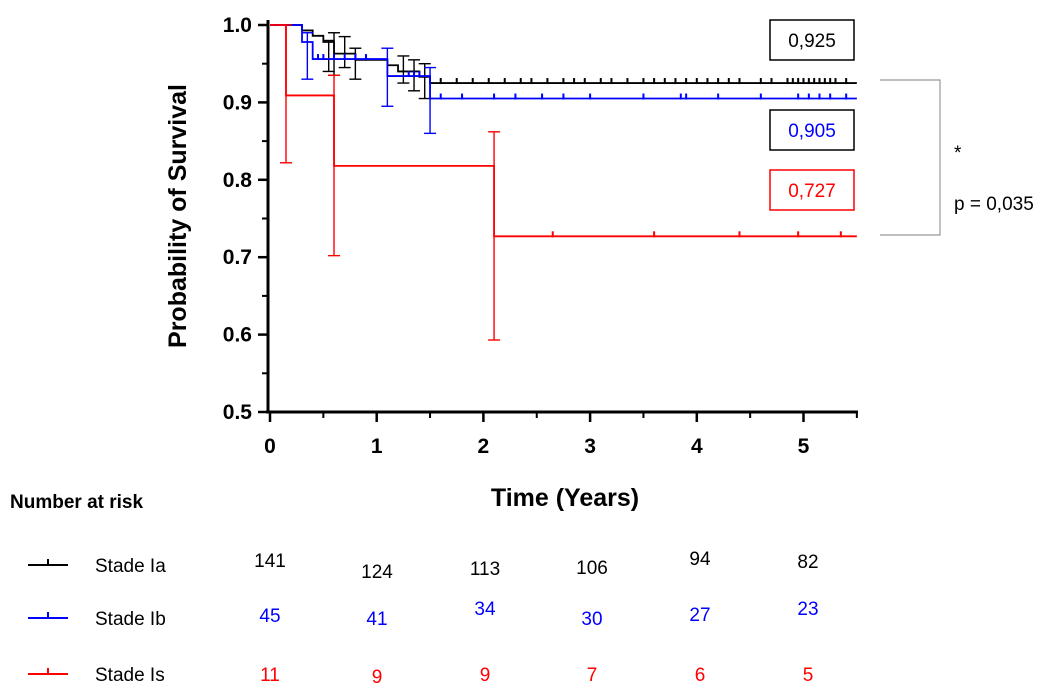  Describe the element at coordinates (565, 498) in the screenshot. I see `x-axis-title: Time (Years)` at that location.